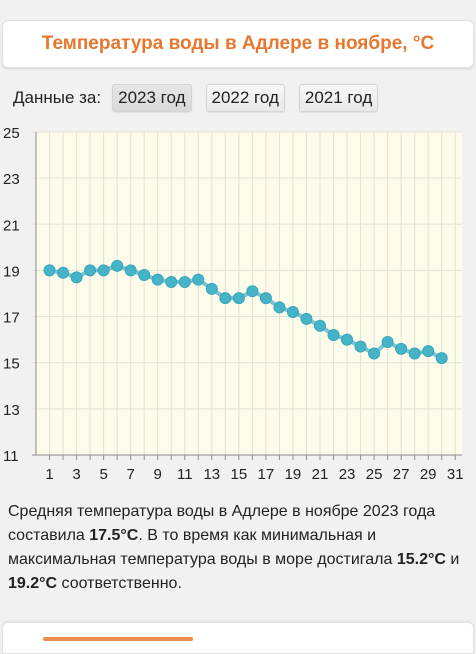  Describe the element at coordinates (428, 474) in the screenshot. I see `x-tick-label: 29` at that location.